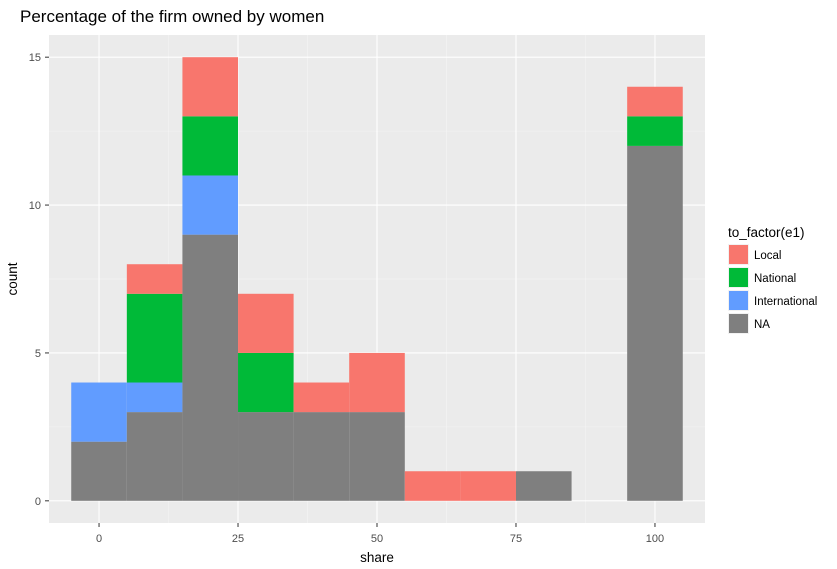  Describe the element at coordinates (35, 206) in the screenshot. I see `y-tick-label: 10` at that location.